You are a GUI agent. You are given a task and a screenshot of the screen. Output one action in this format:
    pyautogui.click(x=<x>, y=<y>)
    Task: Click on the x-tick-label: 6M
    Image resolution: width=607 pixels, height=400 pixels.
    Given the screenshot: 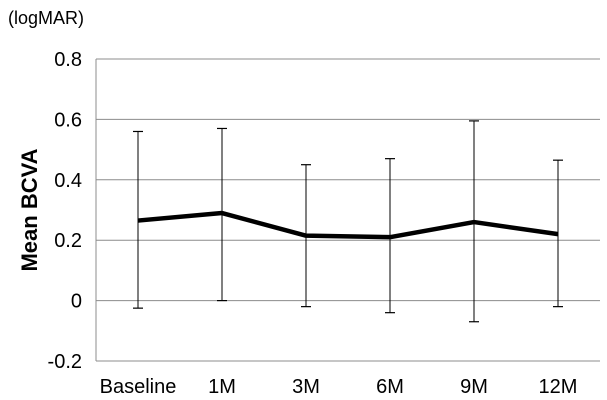 What is the action you would take?
    pyautogui.click(x=390, y=387)
    